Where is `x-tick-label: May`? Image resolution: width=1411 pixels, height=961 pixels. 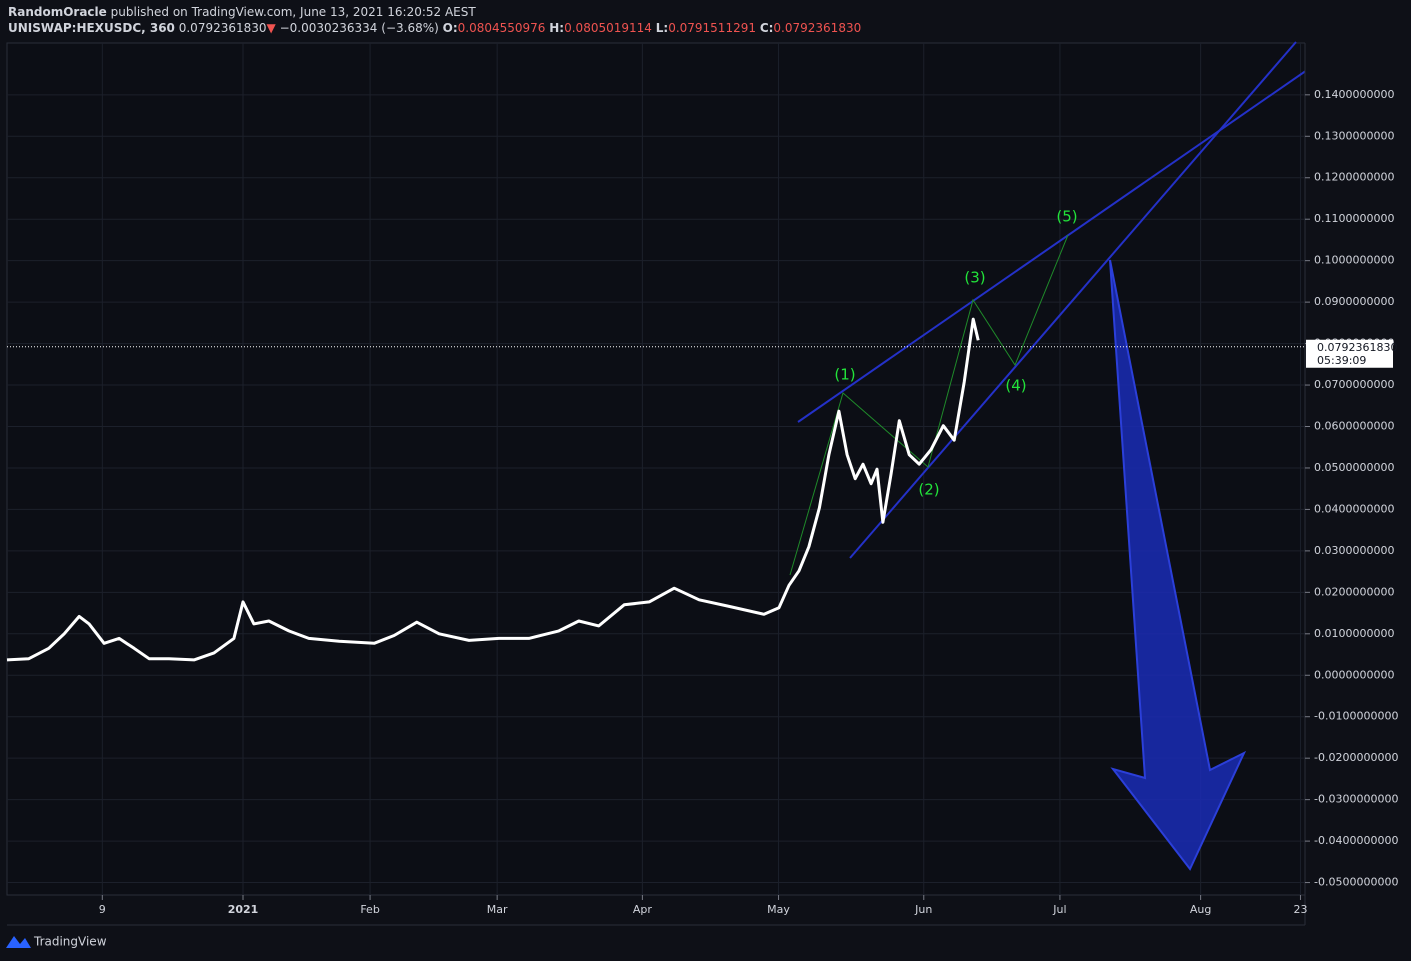 x-tick-label: May is located at coordinates (778, 909).